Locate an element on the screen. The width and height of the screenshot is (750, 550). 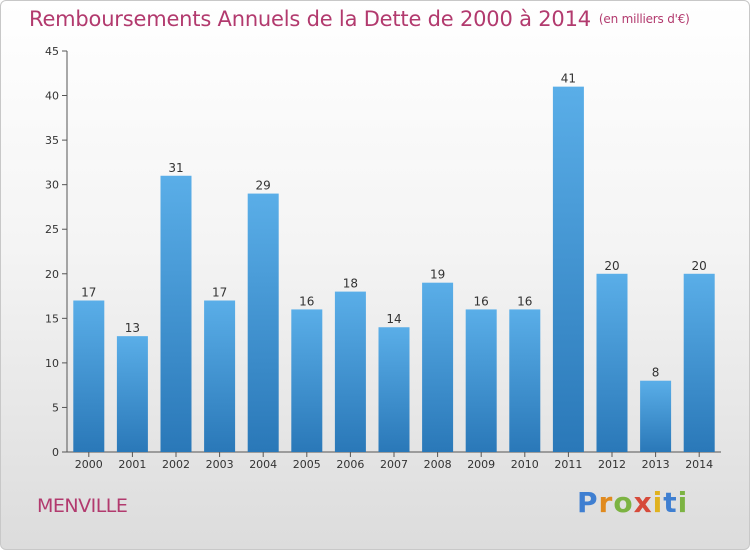
value-label: 41 is located at coordinates (568, 79).